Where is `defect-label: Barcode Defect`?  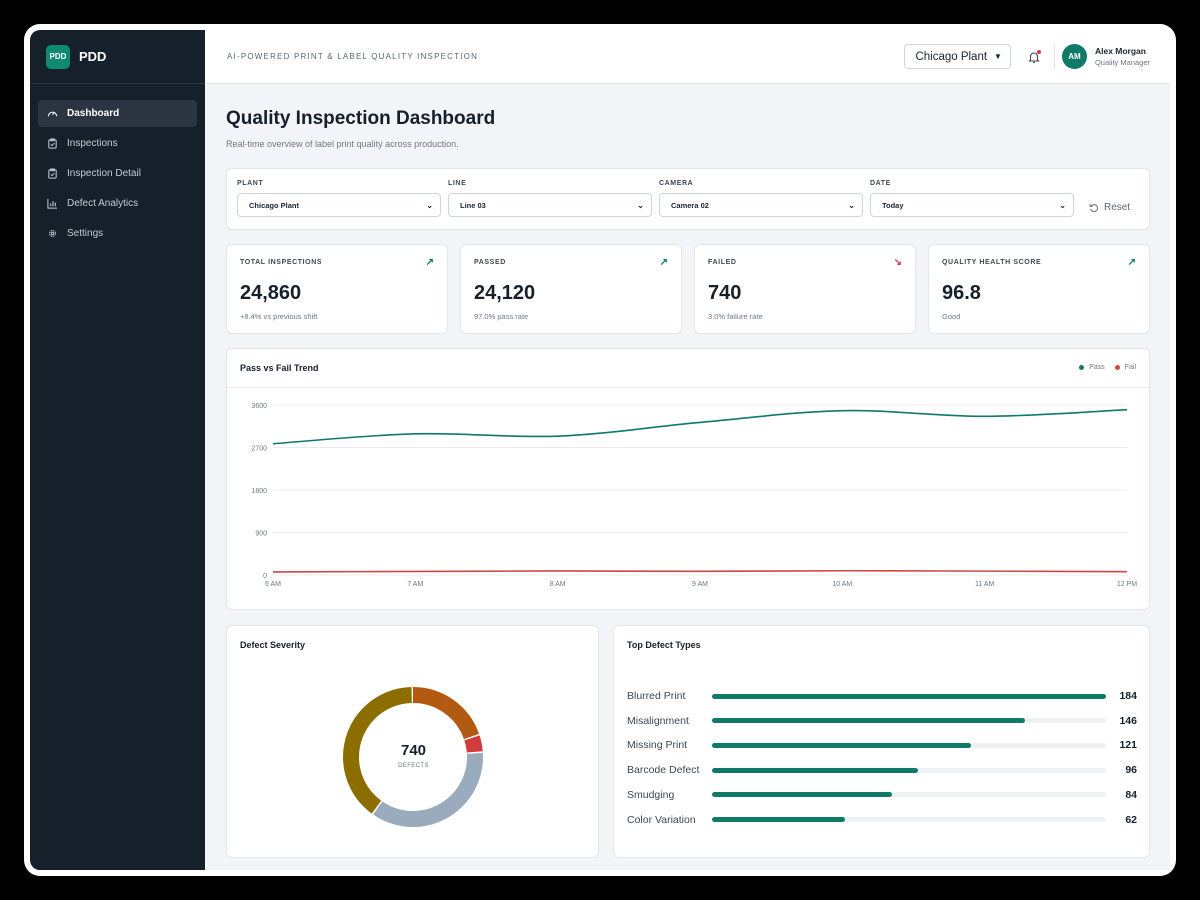 defect-label: Barcode Defect is located at coordinates (663, 770).